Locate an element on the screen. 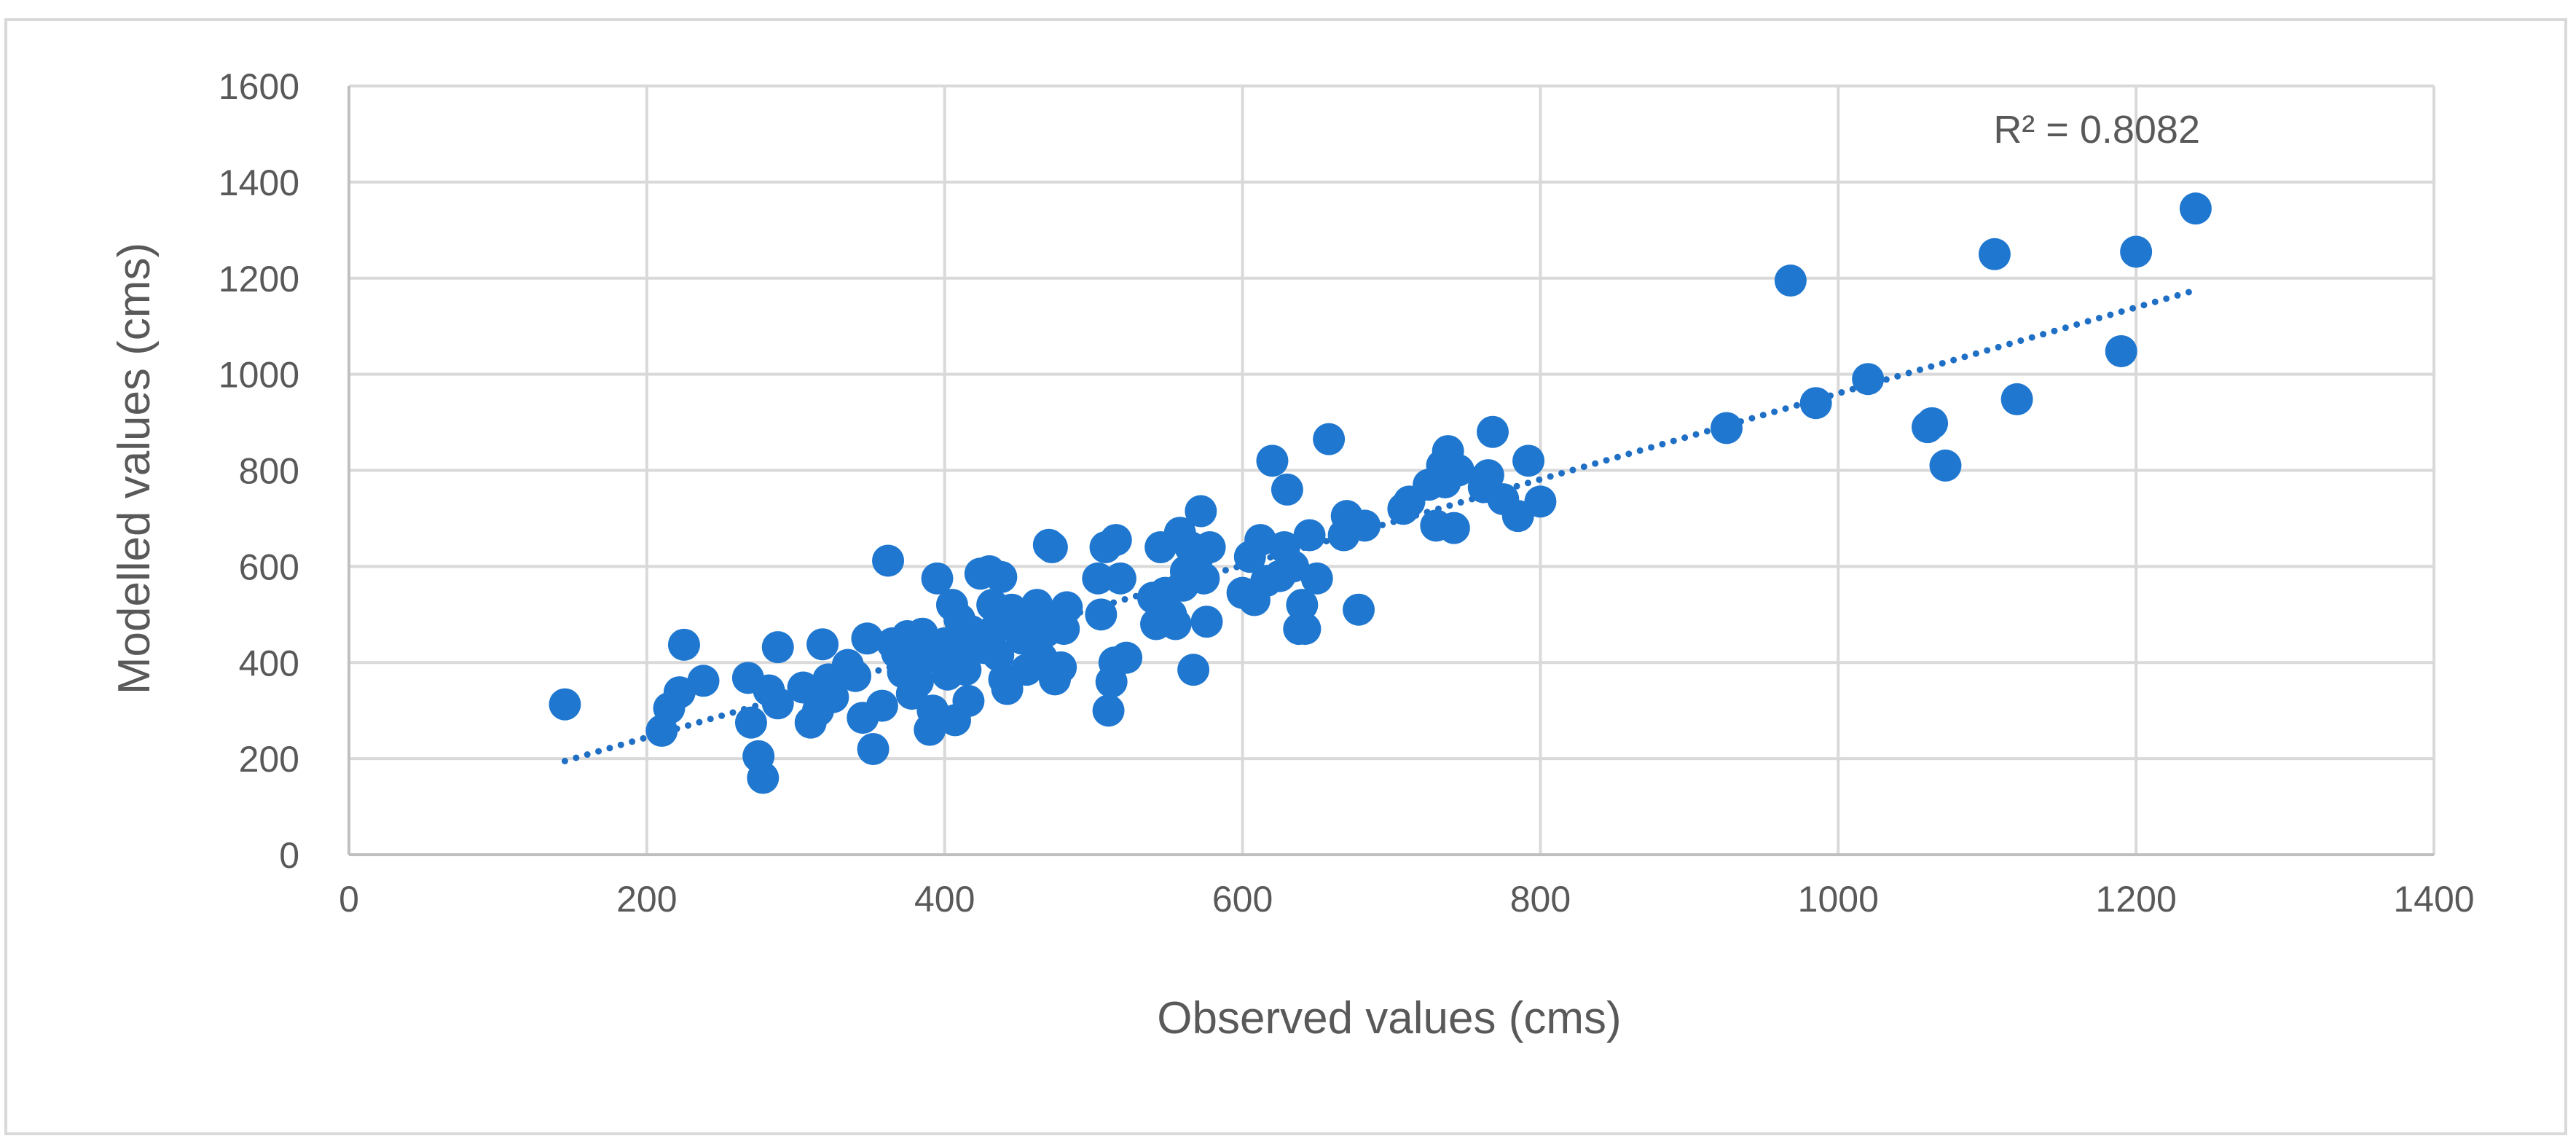  y-tick-label: 1600 is located at coordinates (259, 86).